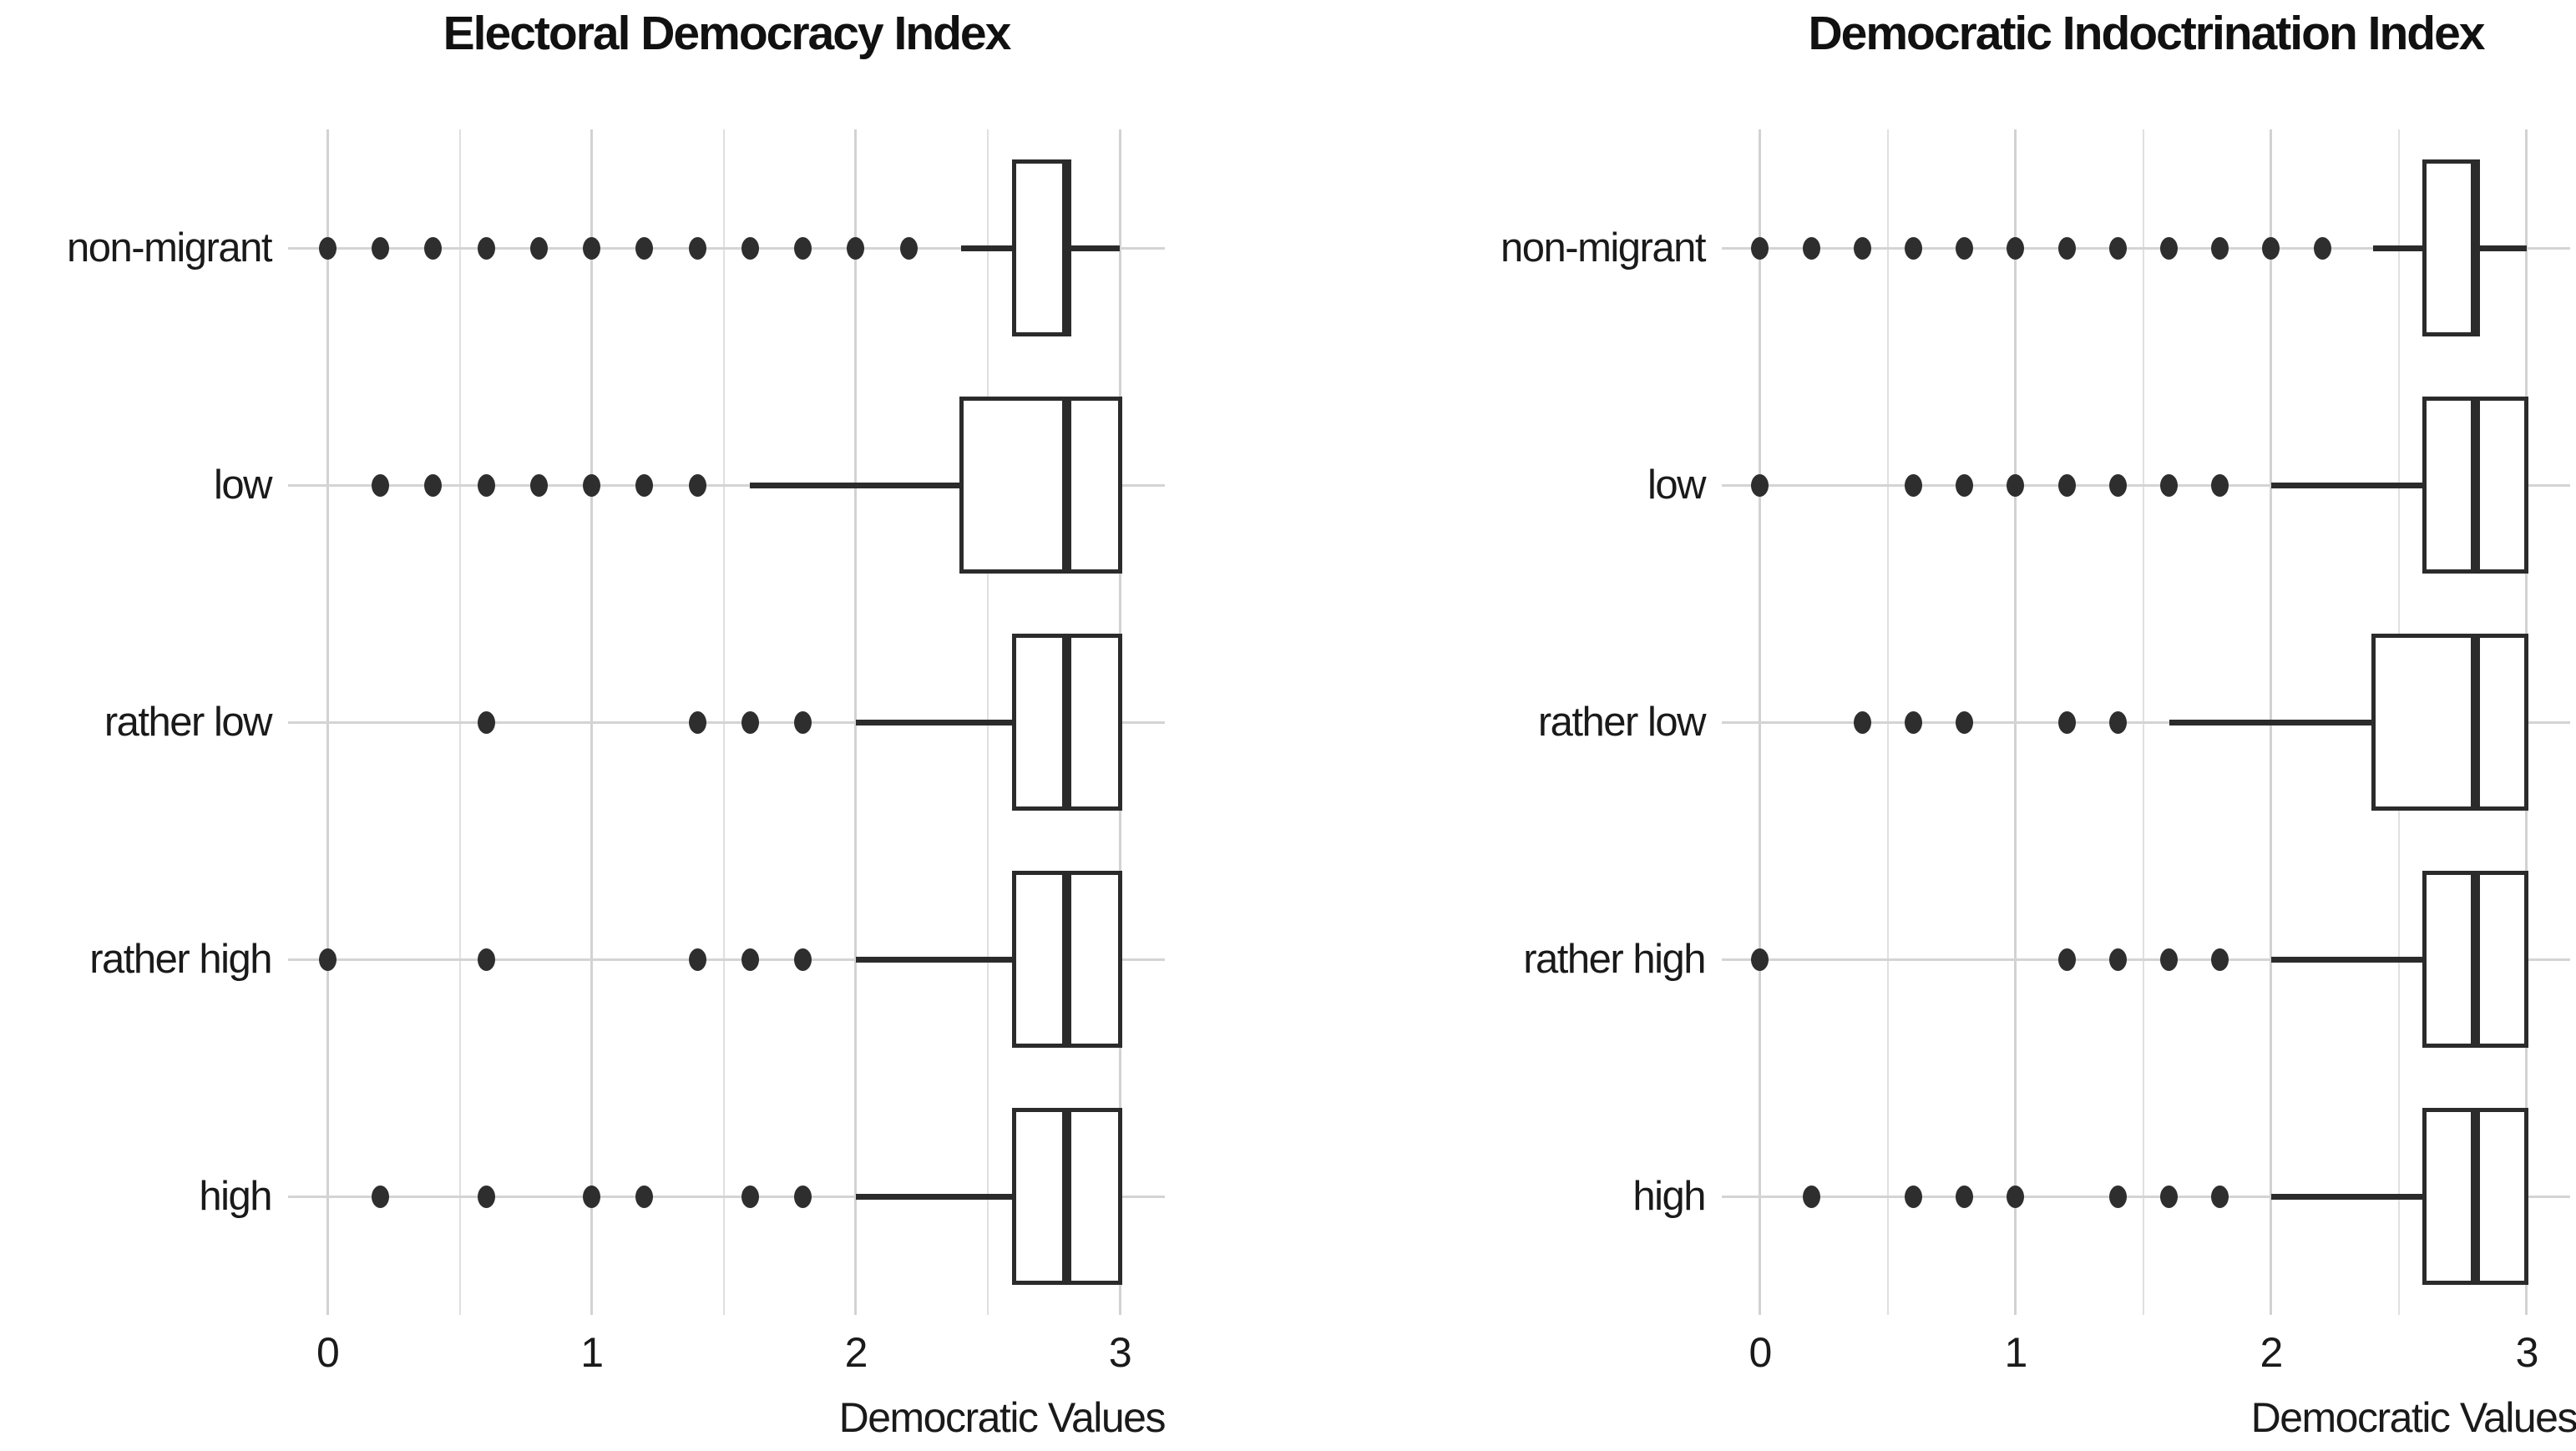 The width and height of the screenshot is (2576, 1451). I want to click on y-axis-label-rather-high: rather high, so click(1614, 959).